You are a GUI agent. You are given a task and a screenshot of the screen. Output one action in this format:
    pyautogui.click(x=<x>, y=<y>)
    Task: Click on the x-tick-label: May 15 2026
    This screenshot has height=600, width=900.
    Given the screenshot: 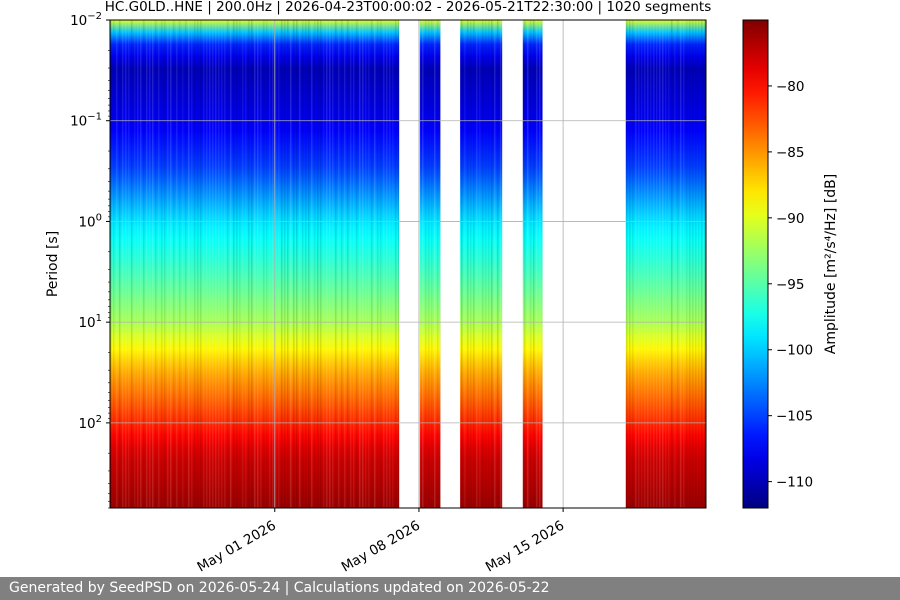 What is the action you would take?
    pyautogui.click(x=525, y=547)
    